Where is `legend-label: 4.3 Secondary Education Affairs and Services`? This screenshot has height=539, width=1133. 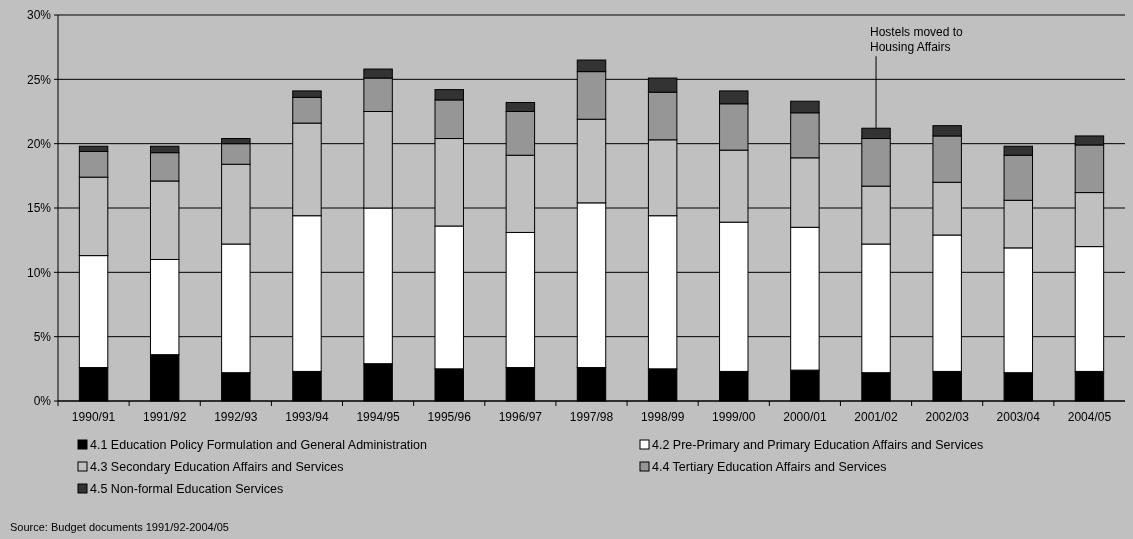 legend-label: 4.3 Secondary Education Affairs and Services is located at coordinates (217, 467).